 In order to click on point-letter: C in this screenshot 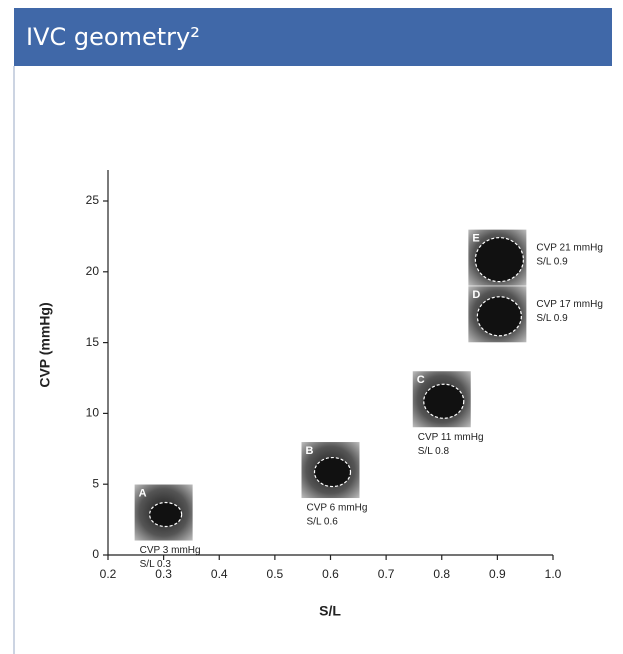, I will do `click(421, 380)`.